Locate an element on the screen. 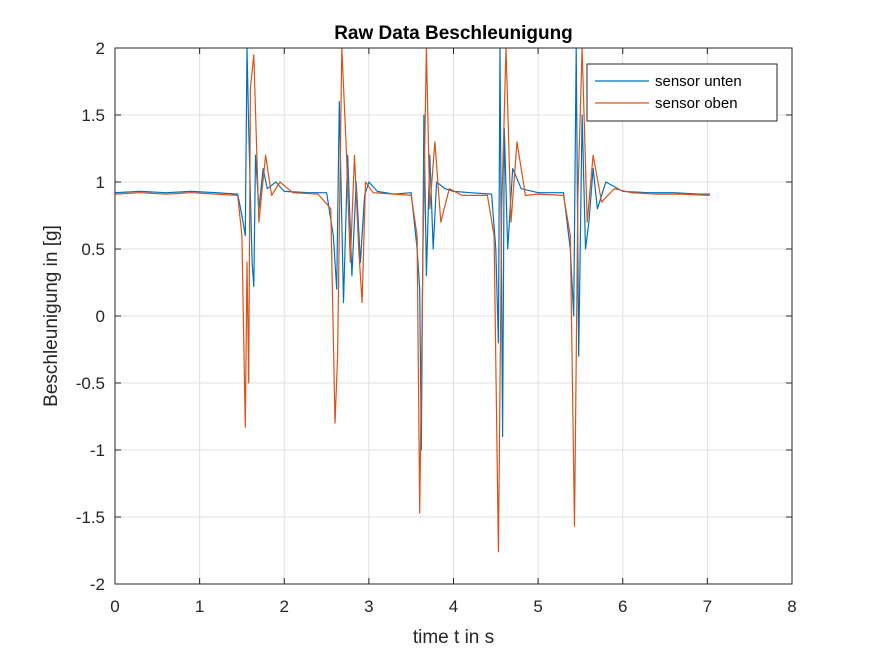 This screenshot has height=656, width=875. chart-title: Raw Data Beschleunigung is located at coordinates (453, 33).